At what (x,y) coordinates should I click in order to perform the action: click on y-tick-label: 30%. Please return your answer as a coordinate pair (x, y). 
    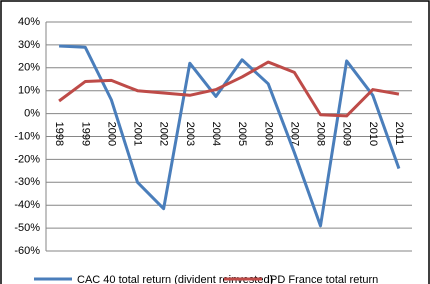
    Looking at the image, I should click on (29, 45).